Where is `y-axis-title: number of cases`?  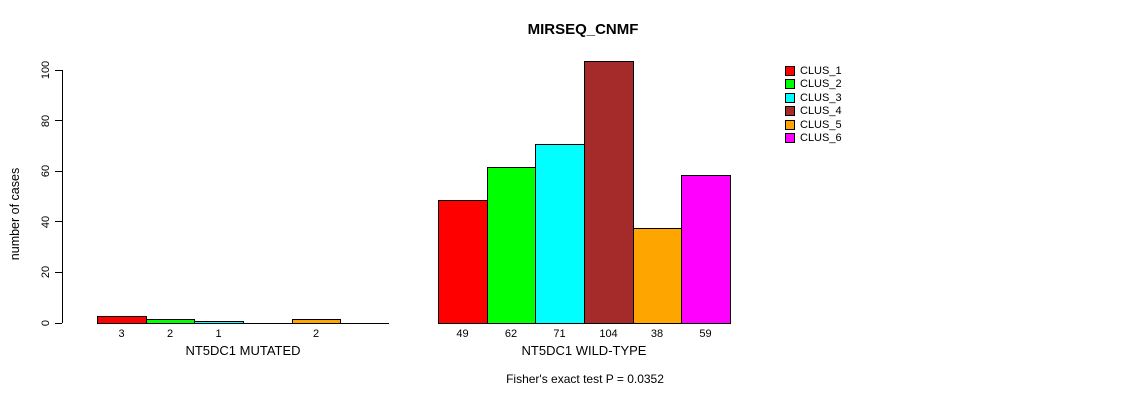 y-axis-title: number of cases is located at coordinates (15, 214).